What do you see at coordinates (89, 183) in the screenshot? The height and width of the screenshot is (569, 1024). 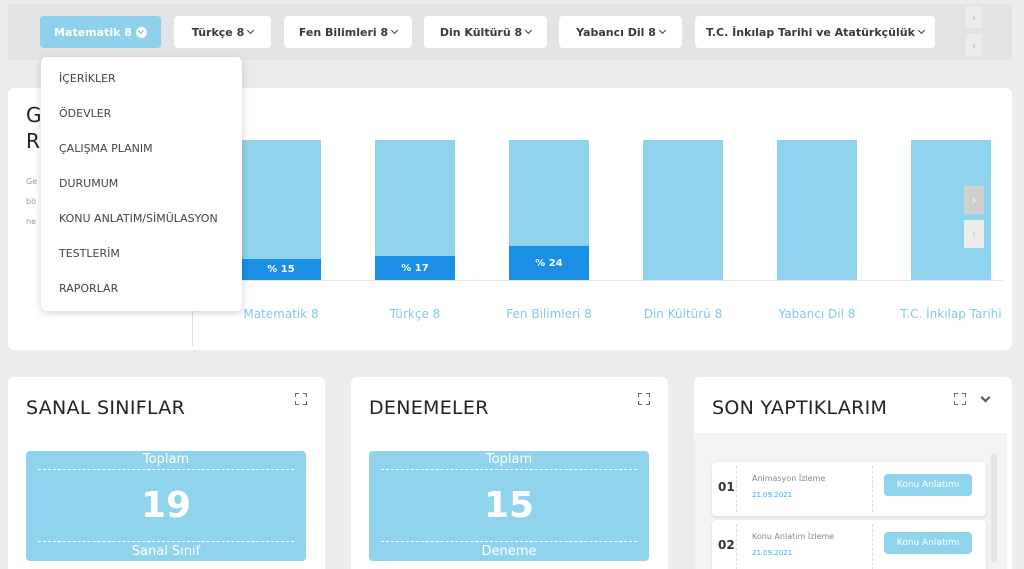 I see `menu-item-durumum: DURUMUM` at bounding box center [89, 183].